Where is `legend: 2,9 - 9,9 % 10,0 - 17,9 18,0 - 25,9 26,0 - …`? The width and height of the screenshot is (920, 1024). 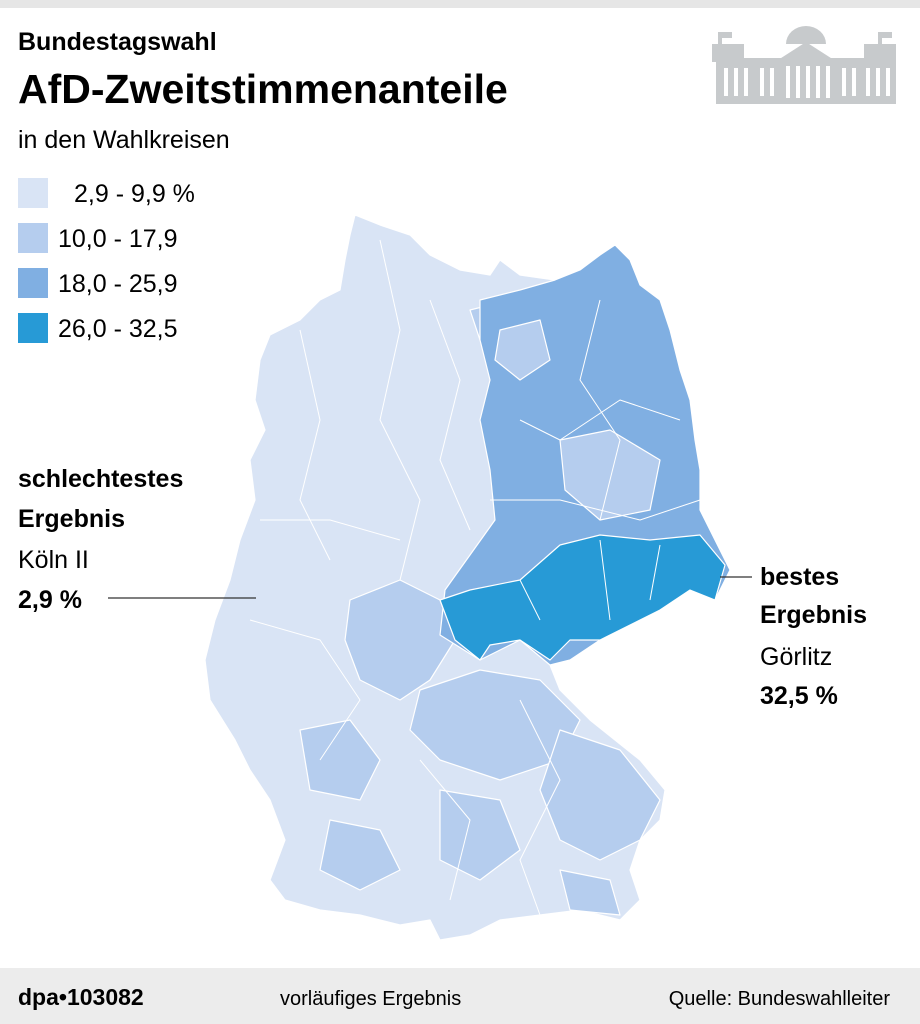
legend: 2,9 - 9,9 % 10,0 - 17,9 18,0 - 25,9 26,0 - … is located at coordinates (106, 260).